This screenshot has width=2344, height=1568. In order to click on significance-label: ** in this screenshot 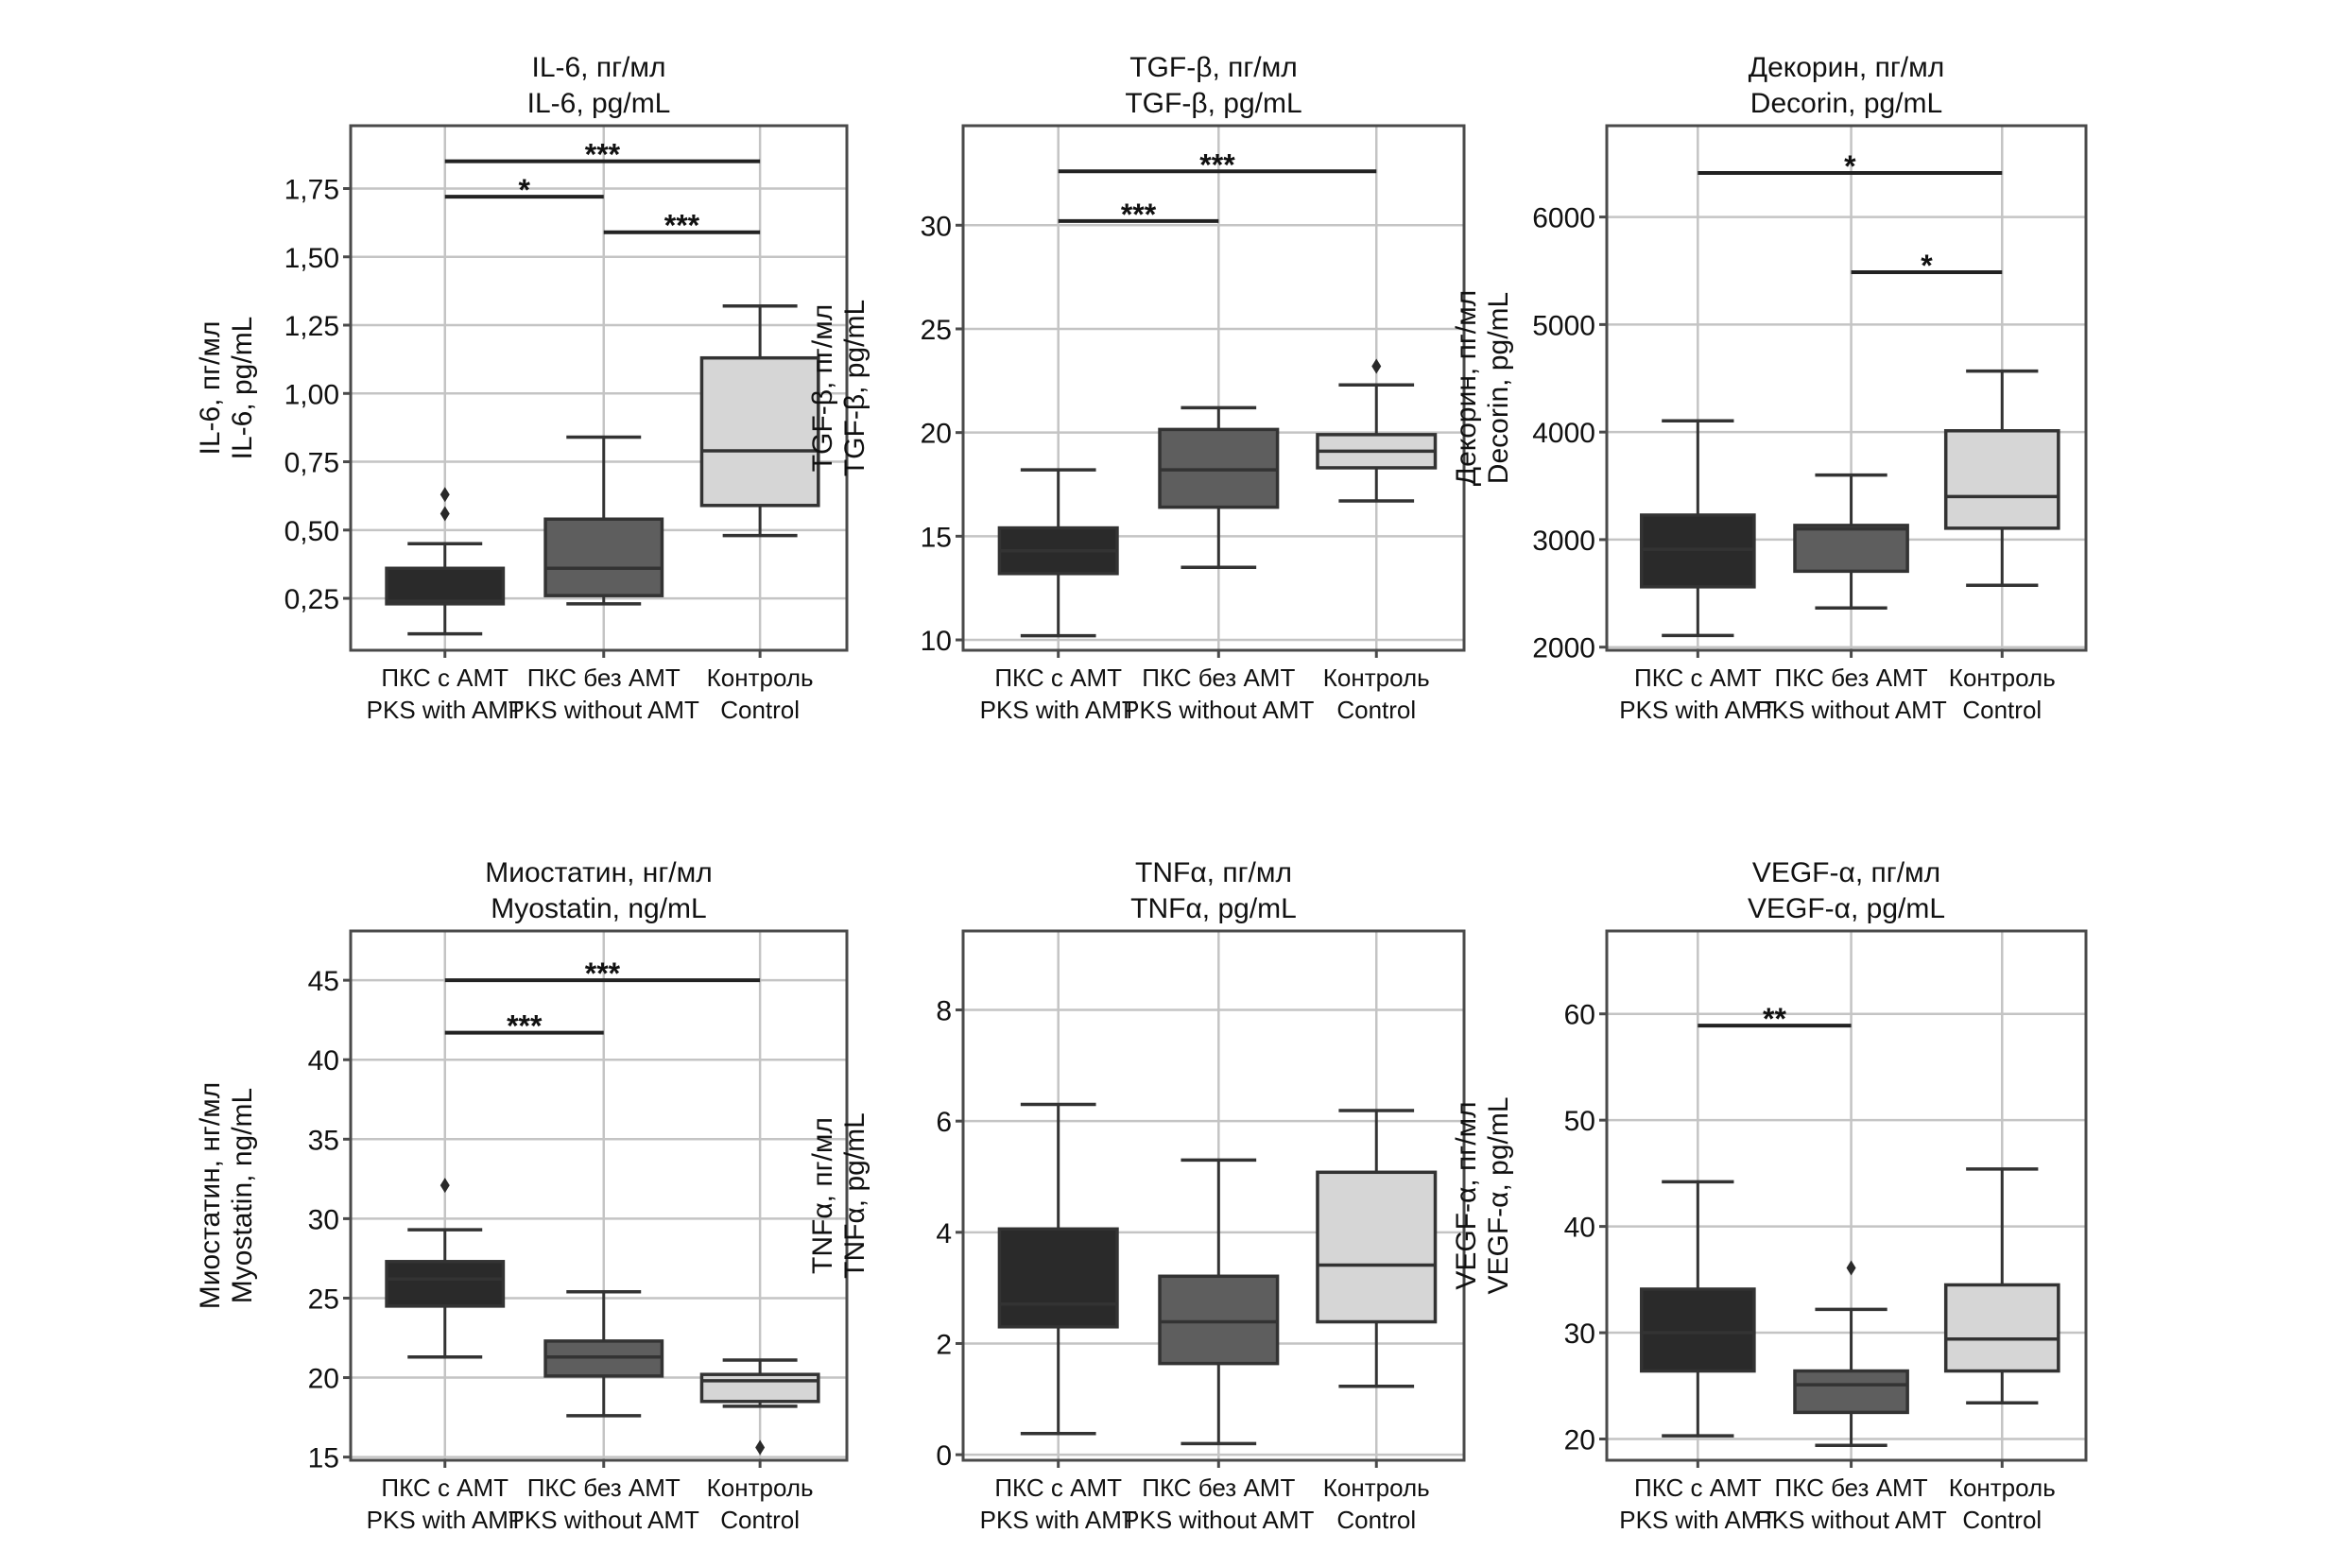, I will do `click(1774, 1019)`.